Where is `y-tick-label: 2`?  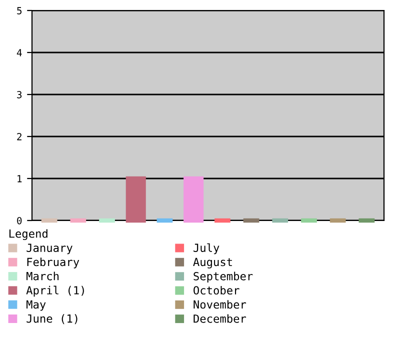
y-tick-label: 2 is located at coordinates (19, 136).